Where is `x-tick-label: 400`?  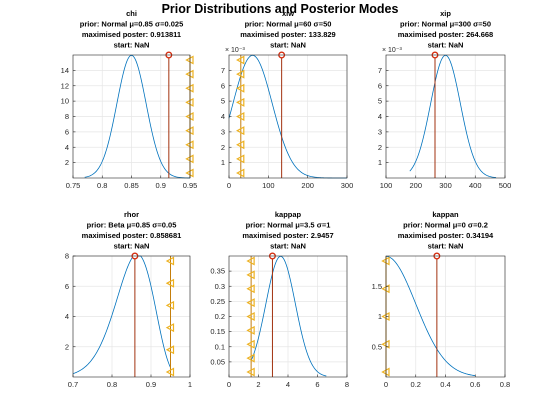 x-tick-label: 400 is located at coordinates (475, 185).